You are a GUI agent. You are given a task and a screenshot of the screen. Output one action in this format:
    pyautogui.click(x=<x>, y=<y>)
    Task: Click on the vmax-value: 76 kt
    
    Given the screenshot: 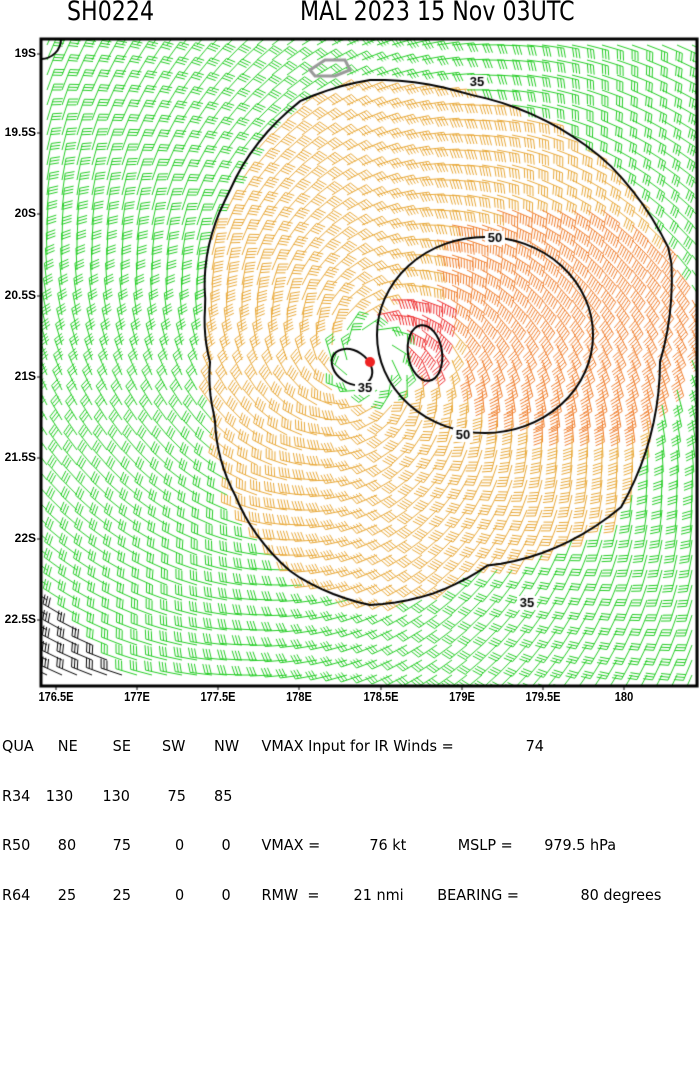 What is the action you would take?
    pyautogui.click(x=388, y=845)
    